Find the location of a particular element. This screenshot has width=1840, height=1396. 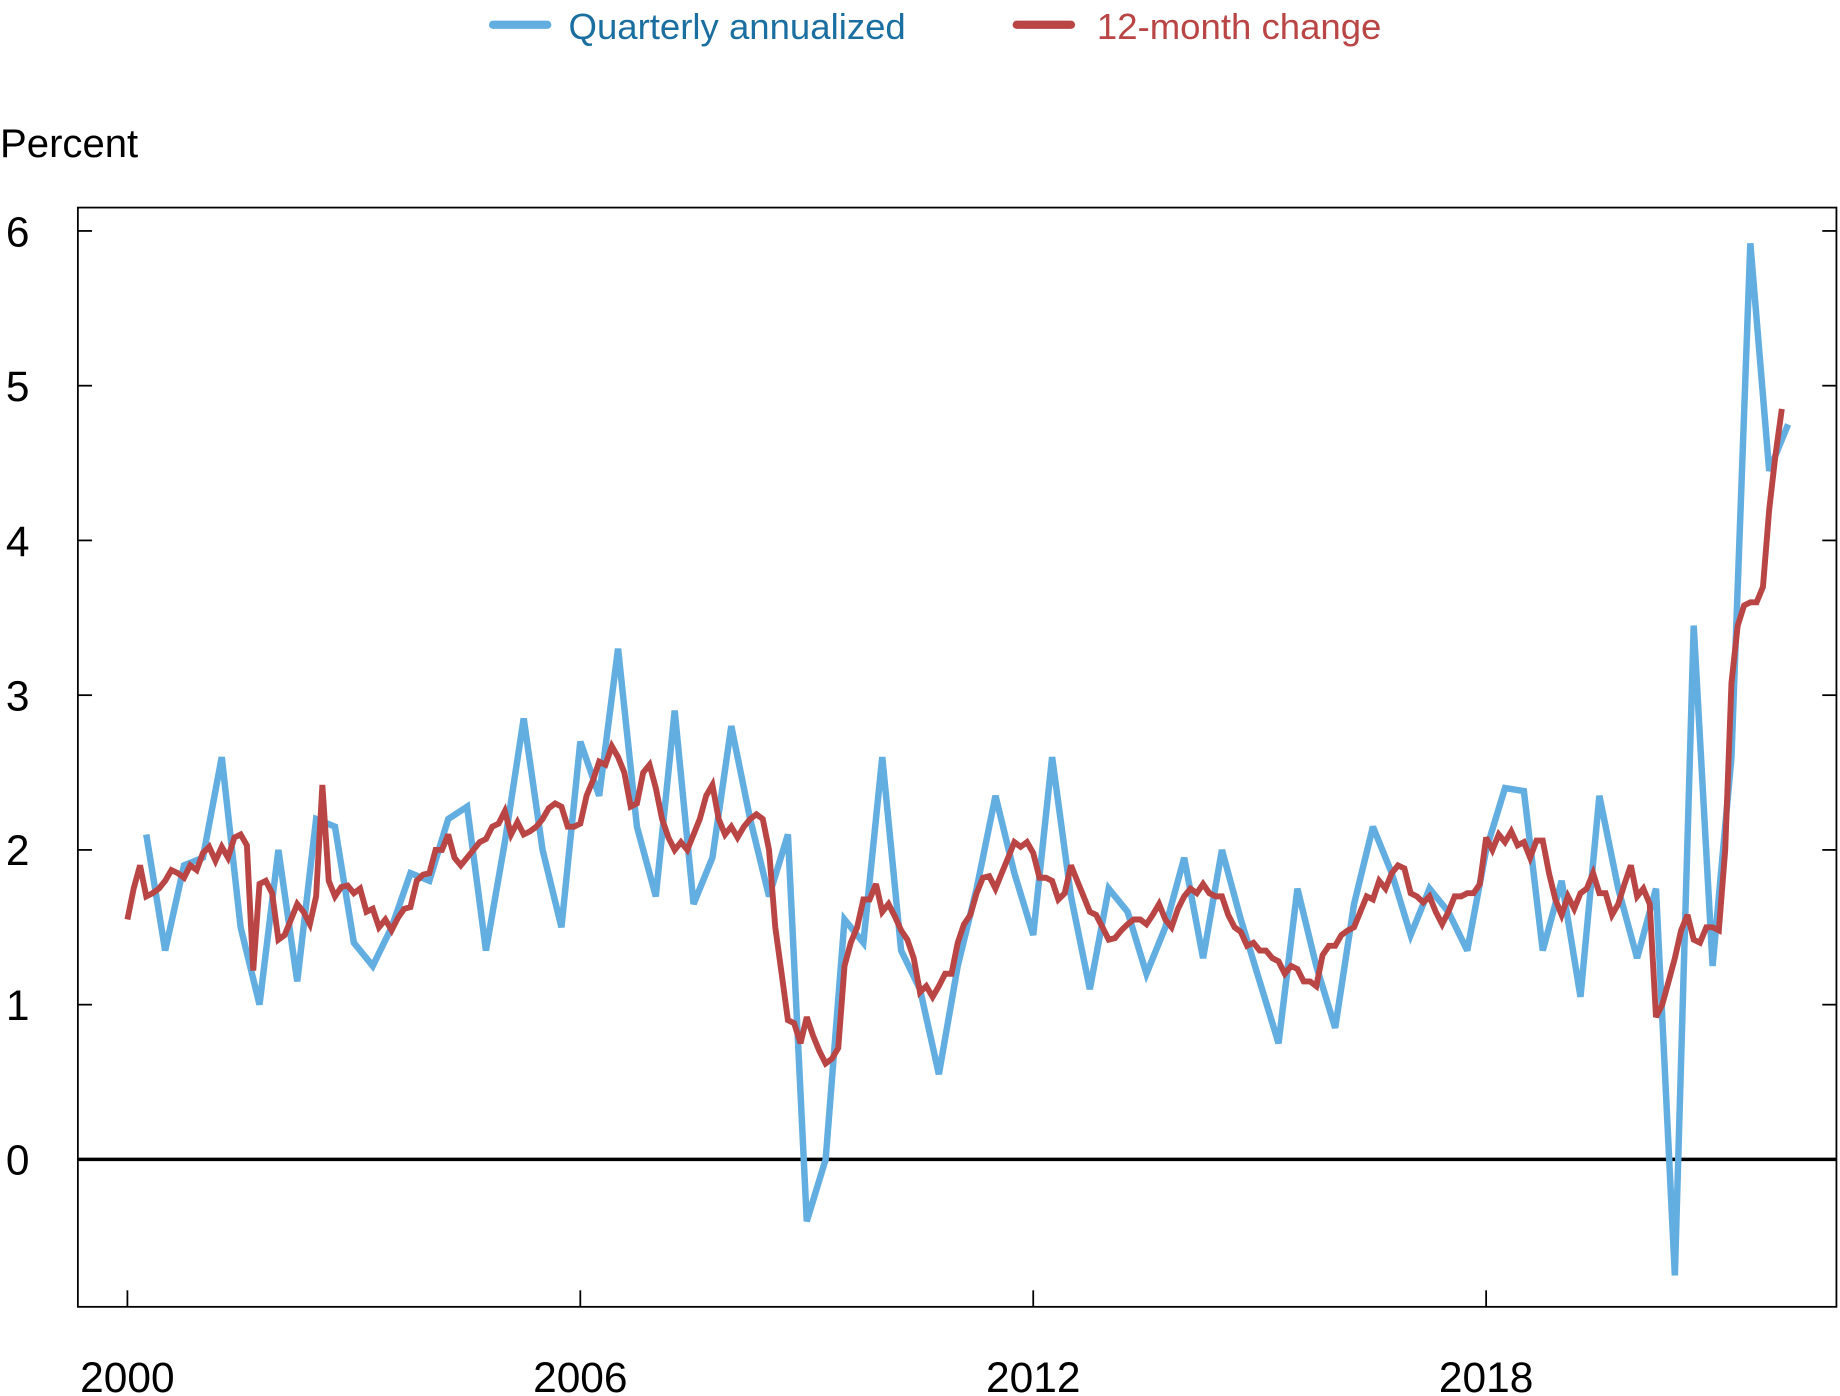

y-tick-label: 3 is located at coordinates (18, 696).